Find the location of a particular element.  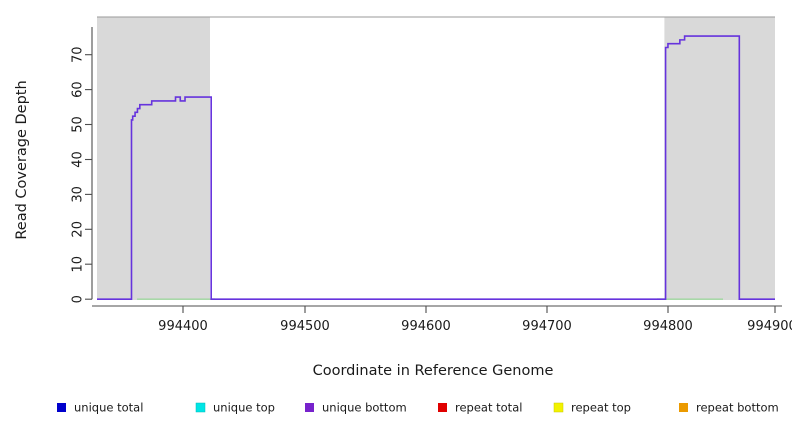

x-tick-label: 994900 is located at coordinates (769, 326).